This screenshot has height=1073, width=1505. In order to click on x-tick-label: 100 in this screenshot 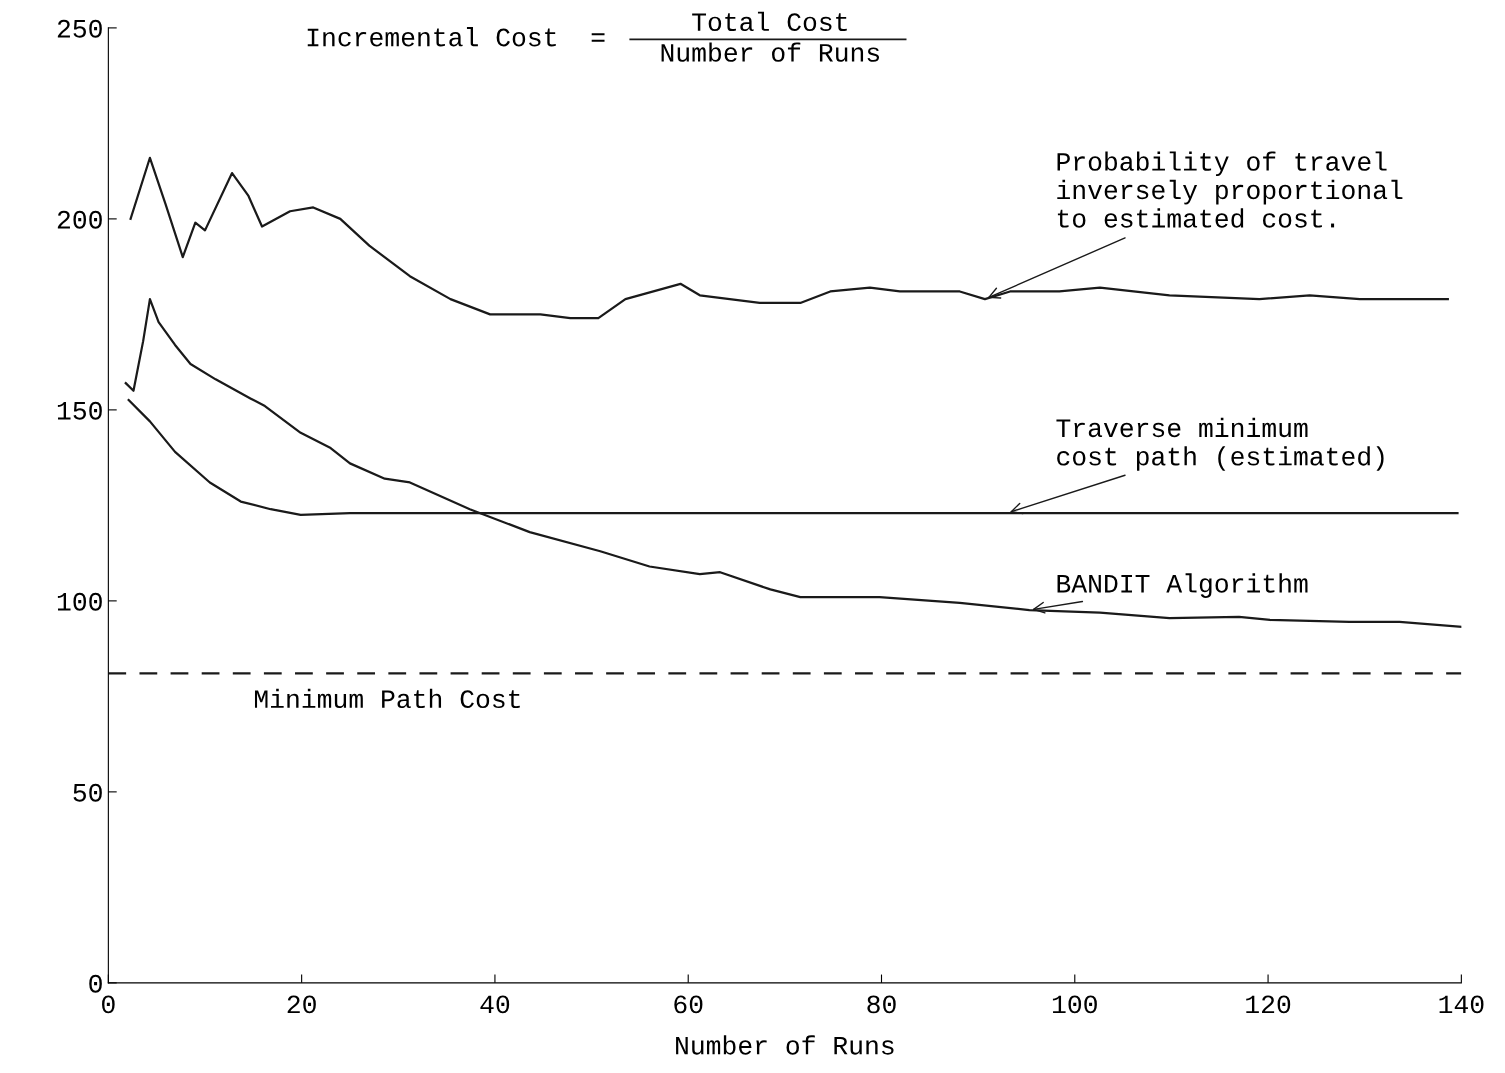, I will do `click(1074, 1004)`.